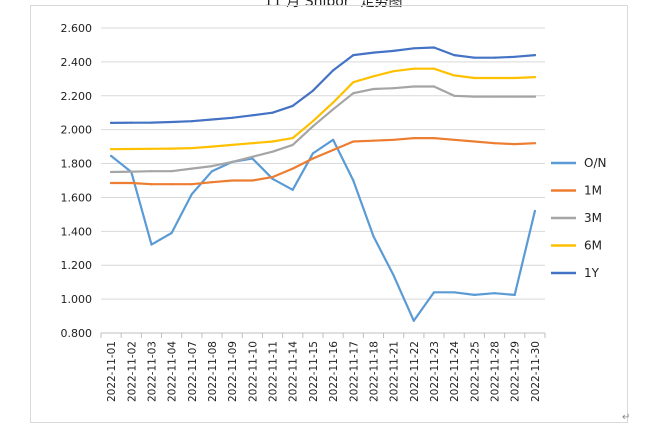  Describe the element at coordinates (592, 273) in the screenshot. I see `legend-label: 1Y` at that location.